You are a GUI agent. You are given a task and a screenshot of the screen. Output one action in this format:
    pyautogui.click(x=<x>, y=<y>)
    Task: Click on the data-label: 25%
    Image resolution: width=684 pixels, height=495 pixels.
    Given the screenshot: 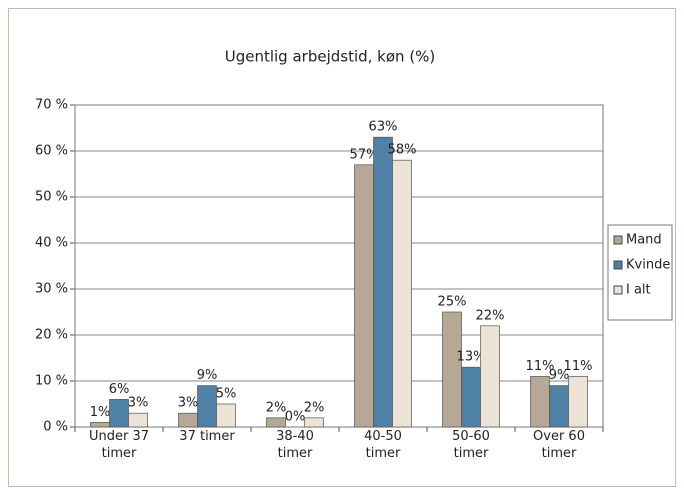 What is the action you would take?
    pyautogui.click(x=452, y=302)
    